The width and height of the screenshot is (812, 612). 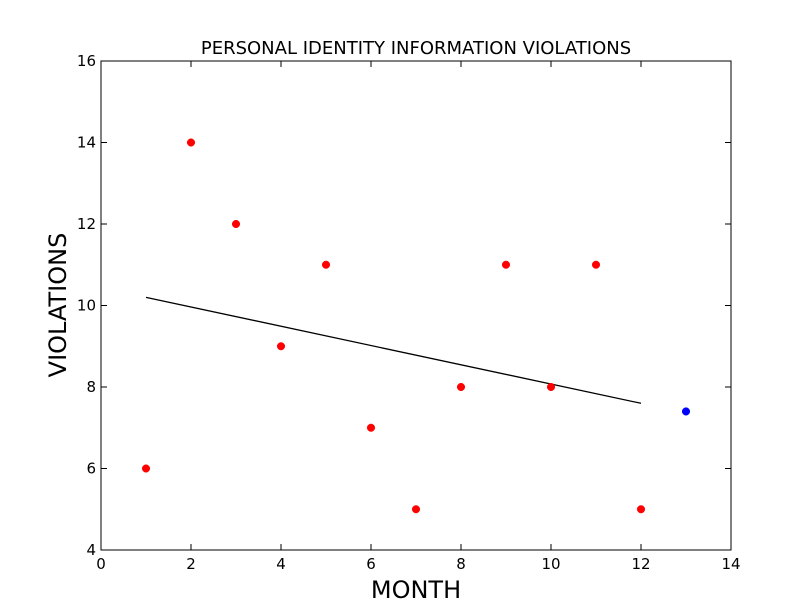 What do you see at coordinates (730, 564) in the screenshot?
I see `x-tick-label-7: 14` at bounding box center [730, 564].